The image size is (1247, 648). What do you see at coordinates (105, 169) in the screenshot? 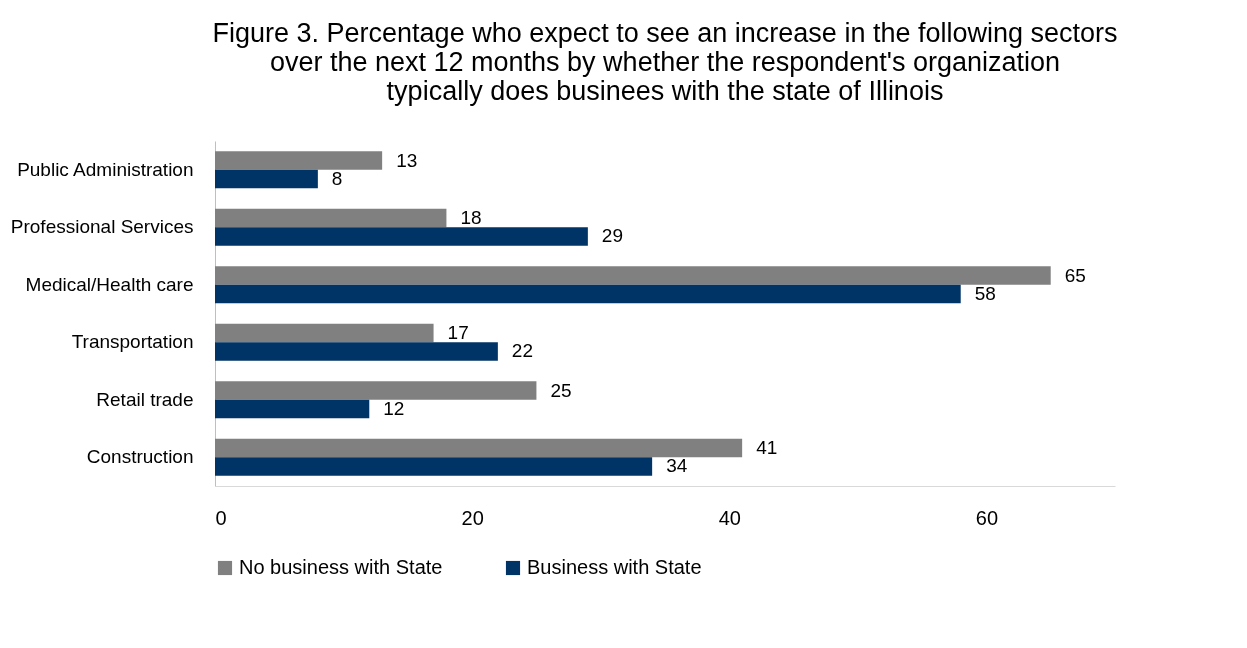
I see `y-tick-label: Public Administration` at bounding box center [105, 169].